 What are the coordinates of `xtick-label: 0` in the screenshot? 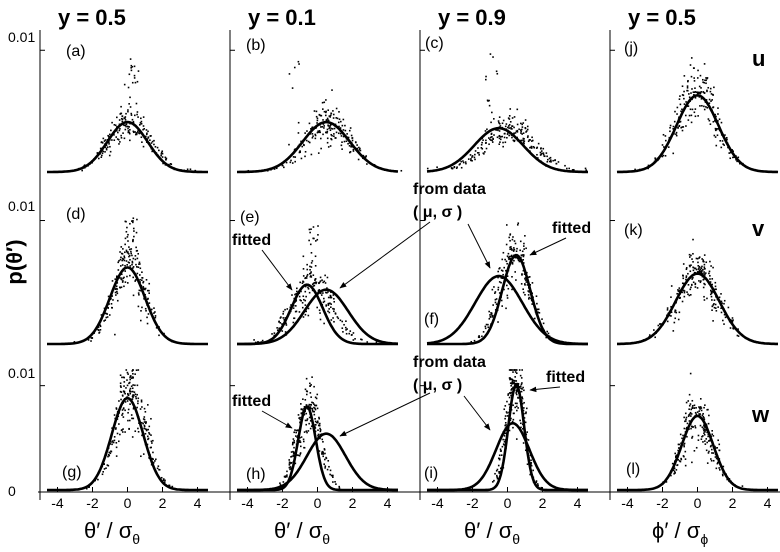 It's located at (128, 503).